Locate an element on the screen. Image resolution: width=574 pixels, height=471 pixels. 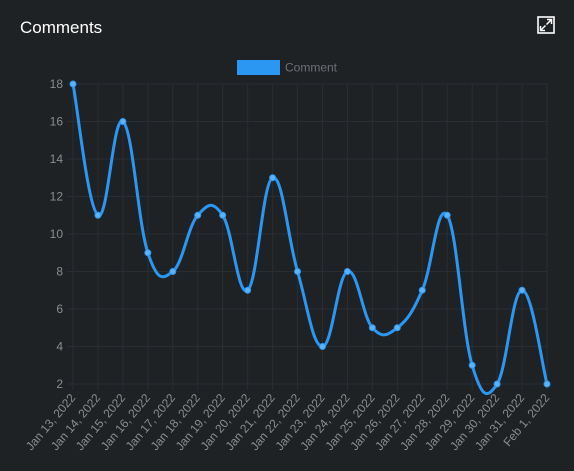
y-tick-label: 18 is located at coordinates (57, 84).